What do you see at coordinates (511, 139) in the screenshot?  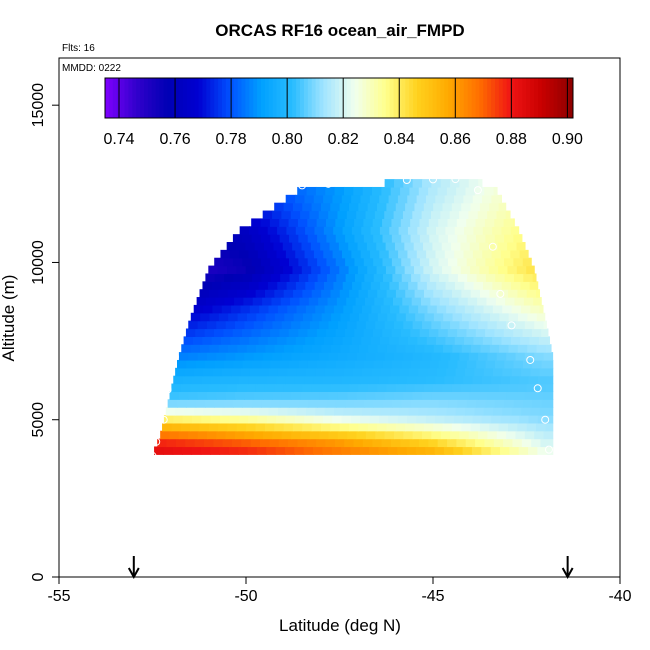 I see `colorbar-tick-label: 0.88` at bounding box center [511, 139].